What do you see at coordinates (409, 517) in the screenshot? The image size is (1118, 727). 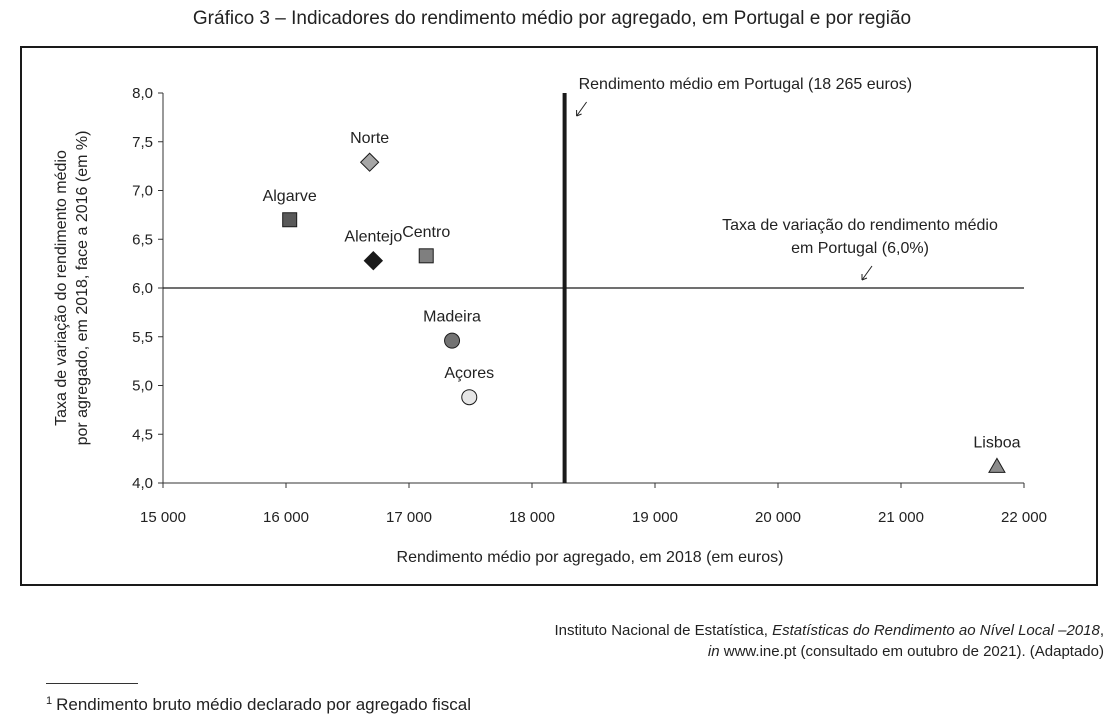 I see `x-tick-label: 17 000` at bounding box center [409, 517].